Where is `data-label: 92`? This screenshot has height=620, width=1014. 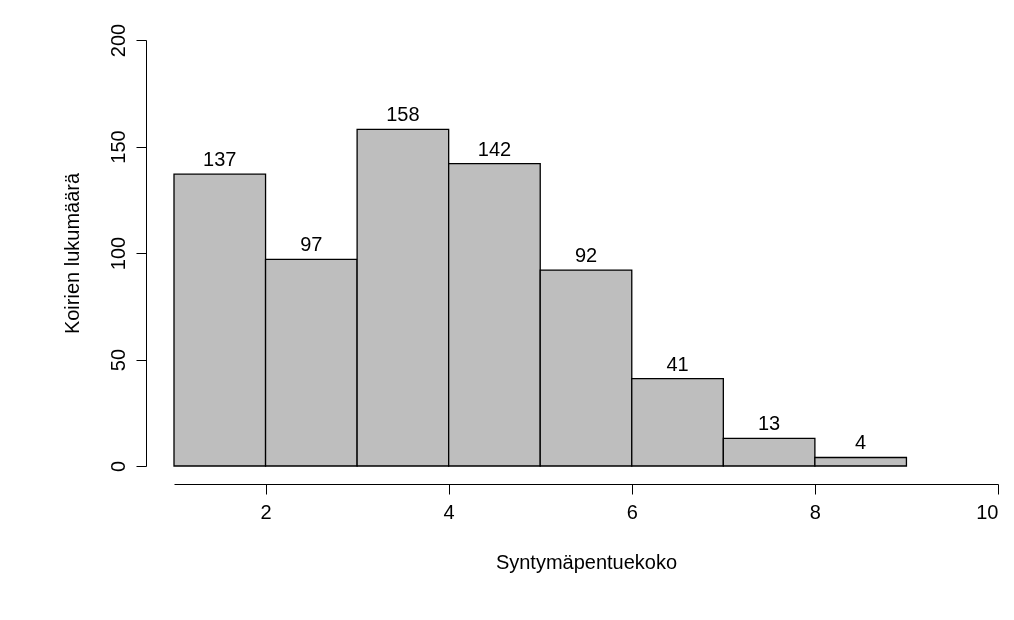 data-label: 92 is located at coordinates (586, 255).